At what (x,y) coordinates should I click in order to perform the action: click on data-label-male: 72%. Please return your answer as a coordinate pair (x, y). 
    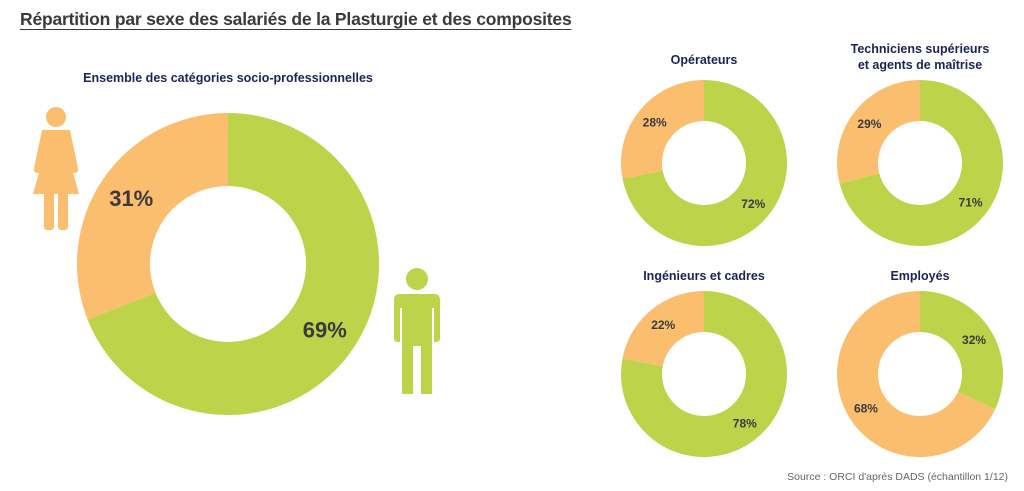
    Looking at the image, I should click on (753, 204).